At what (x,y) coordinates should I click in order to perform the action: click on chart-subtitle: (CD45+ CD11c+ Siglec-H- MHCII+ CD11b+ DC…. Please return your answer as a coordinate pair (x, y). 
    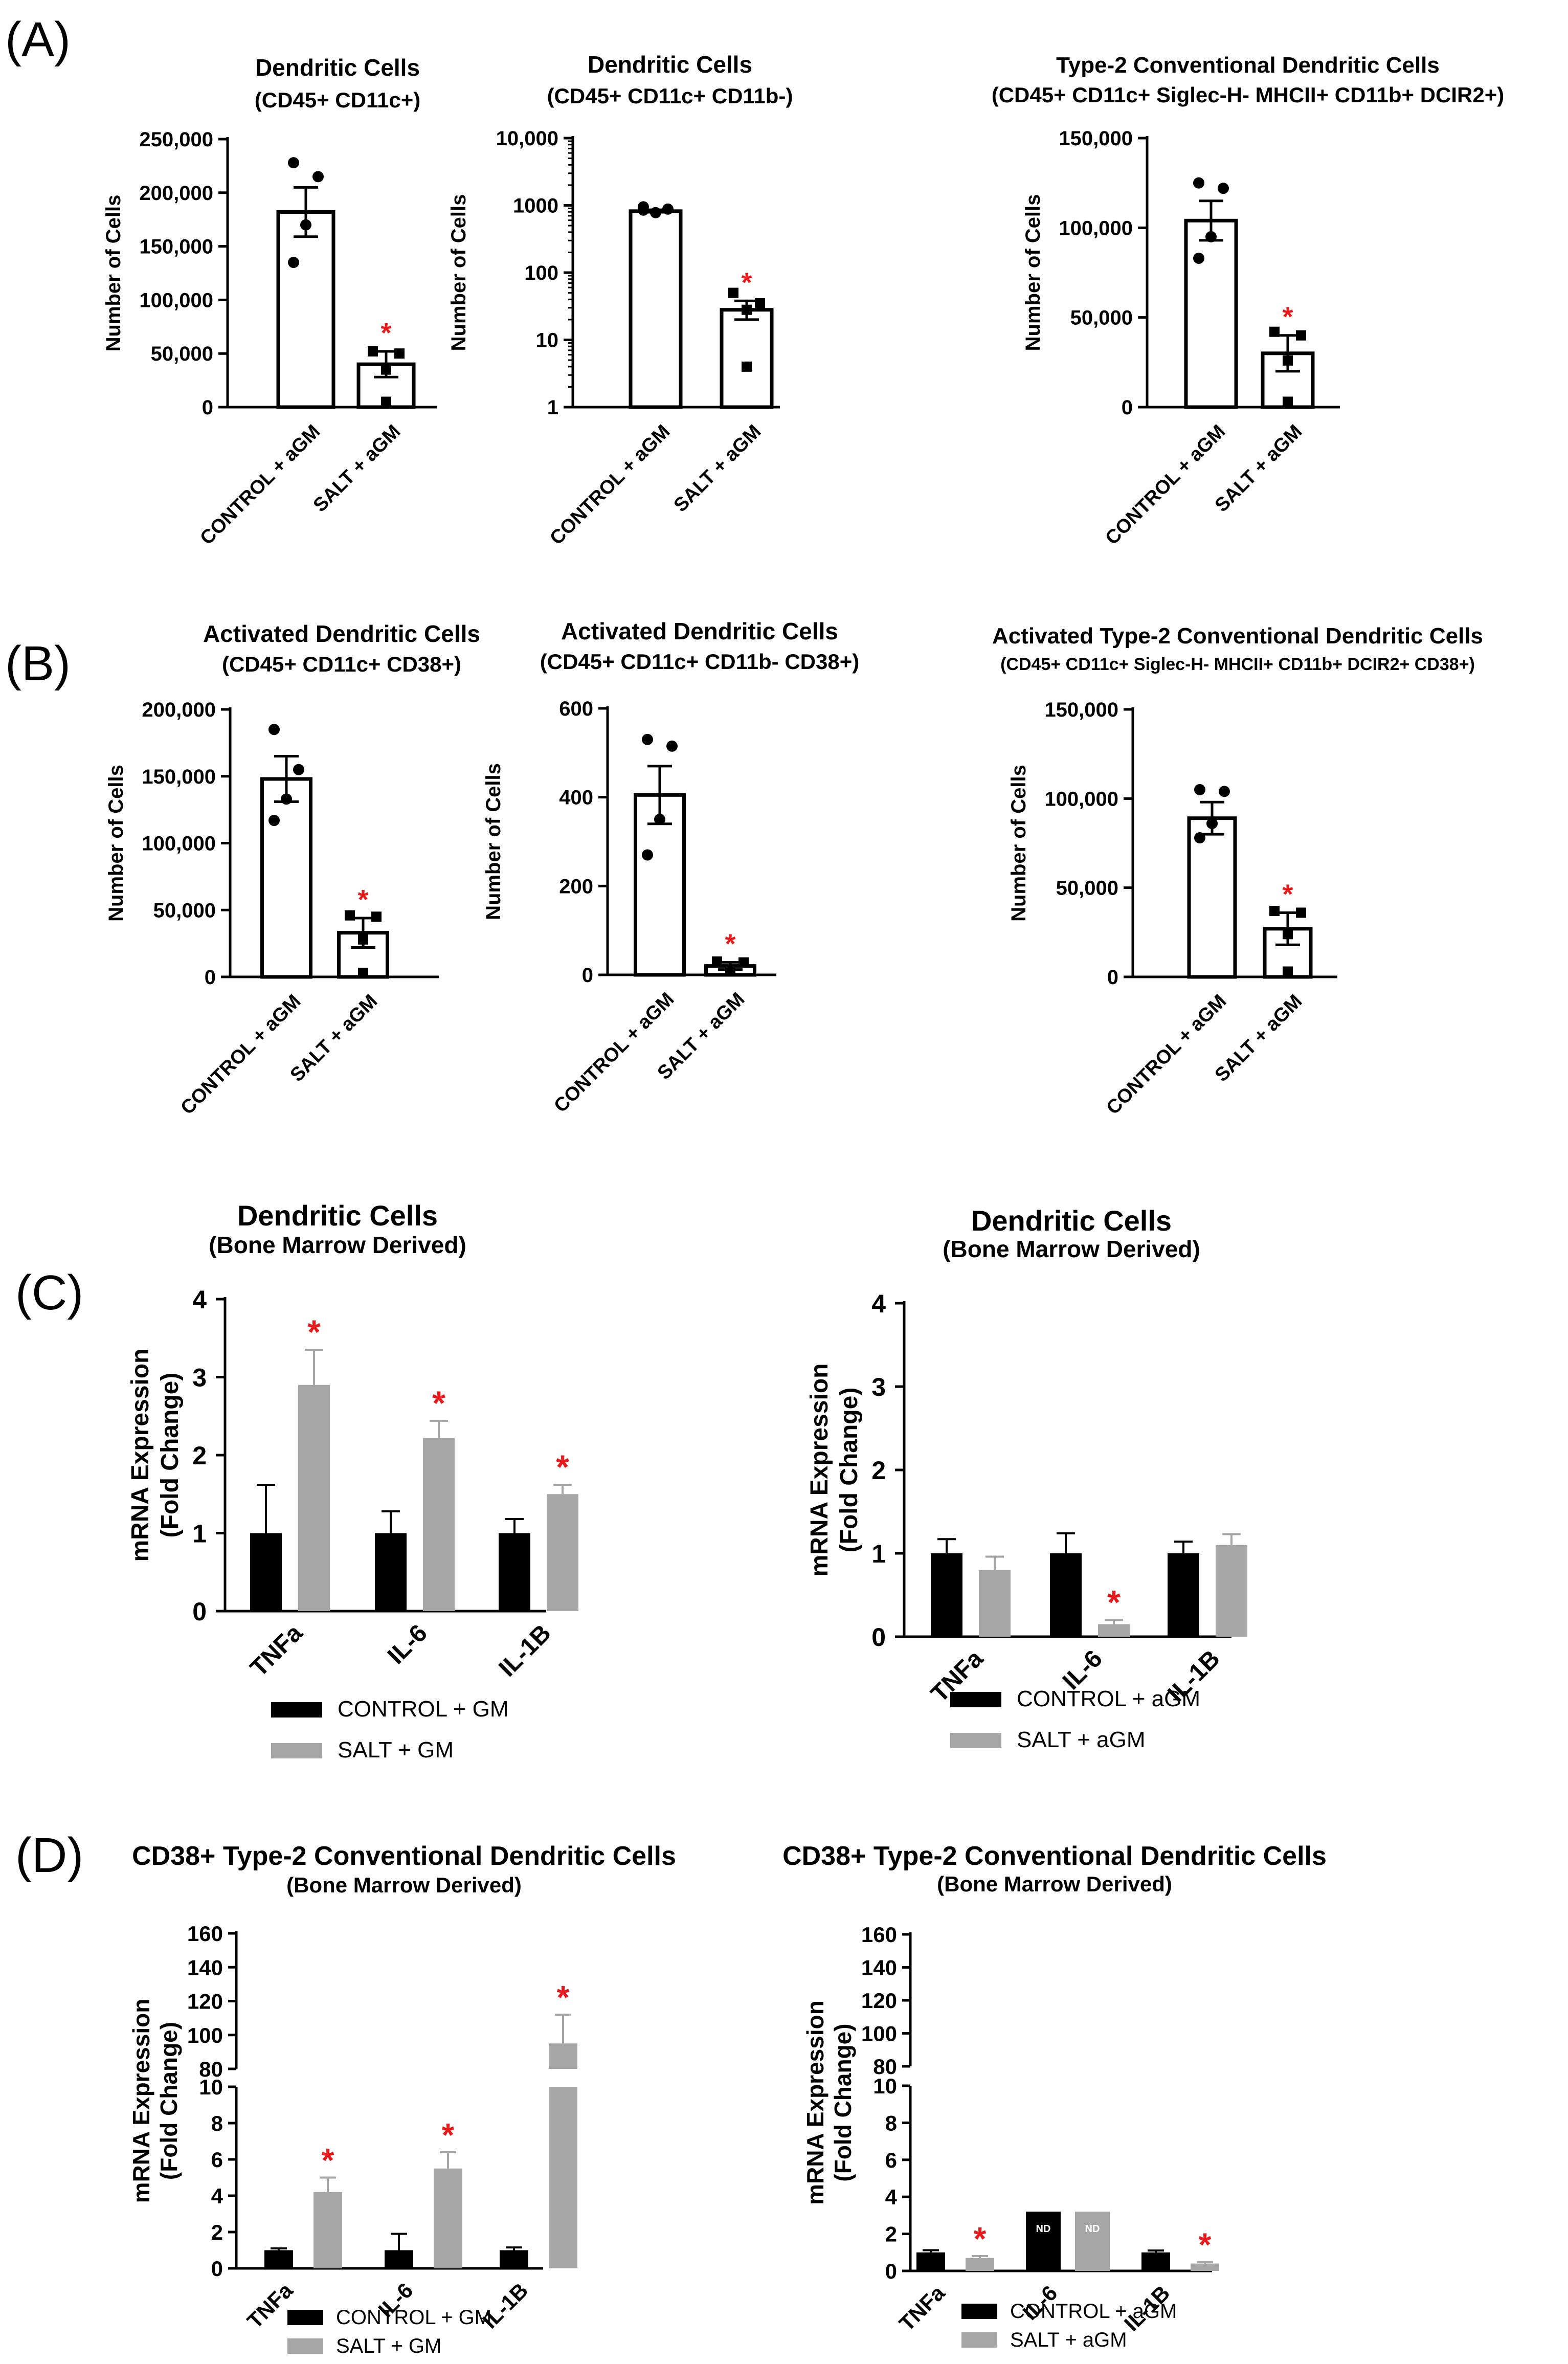
    Looking at the image, I should click on (1248, 95).